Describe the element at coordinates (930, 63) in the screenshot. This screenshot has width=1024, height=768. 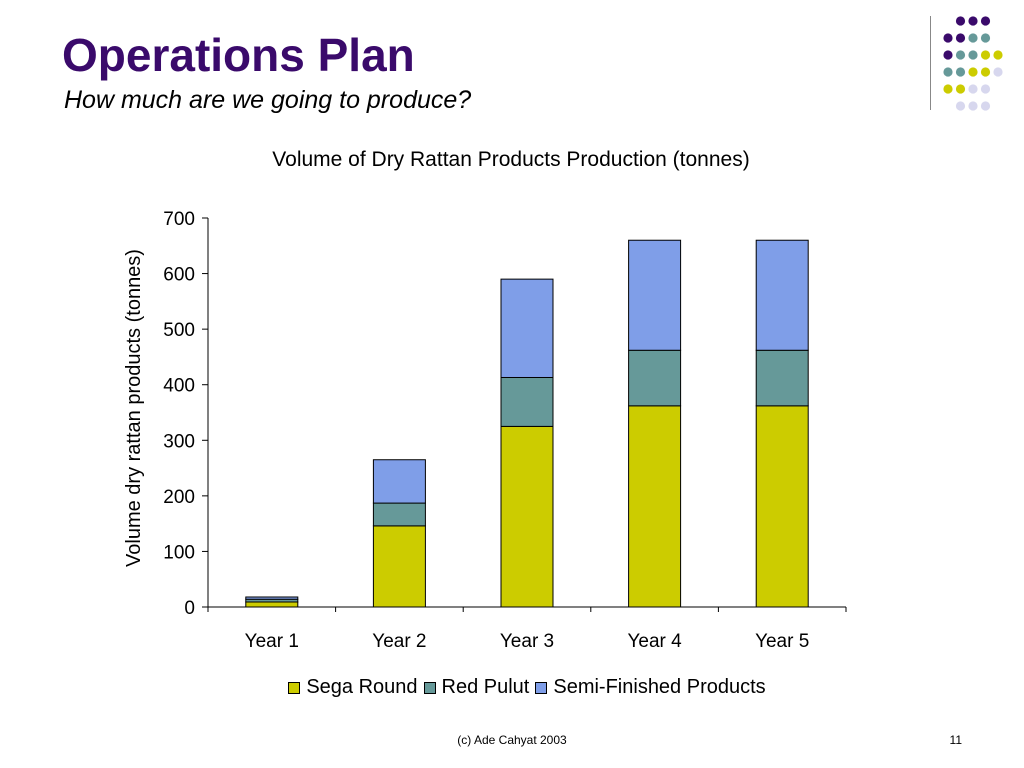
I see `decorative-divider` at that location.